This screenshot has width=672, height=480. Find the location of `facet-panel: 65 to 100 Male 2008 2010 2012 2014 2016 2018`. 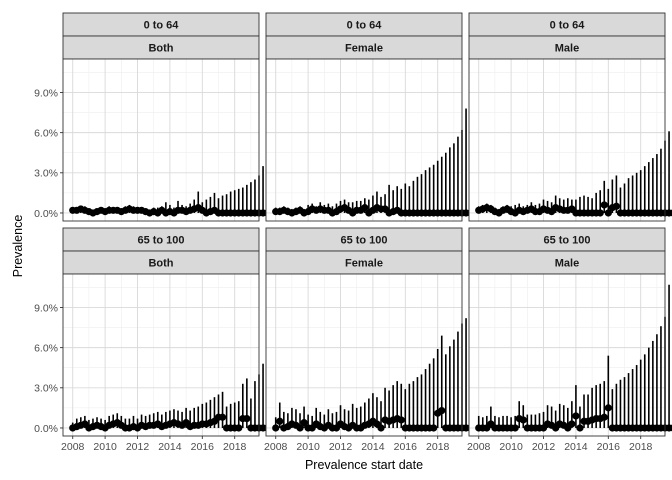

facet-panel: 65 to 100 Male 2008 2010 2012 2014 2016 2018 is located at coordinates (569, 340).